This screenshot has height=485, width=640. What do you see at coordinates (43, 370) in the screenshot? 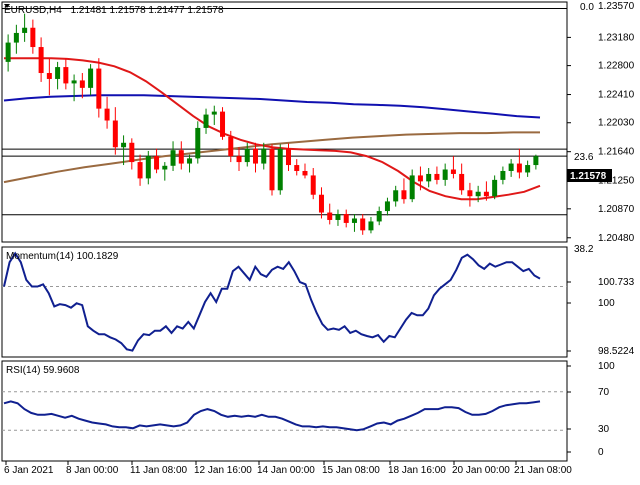
I see `rsi-title: RSI(14) 59.9608` at bounding box center [43, 370].